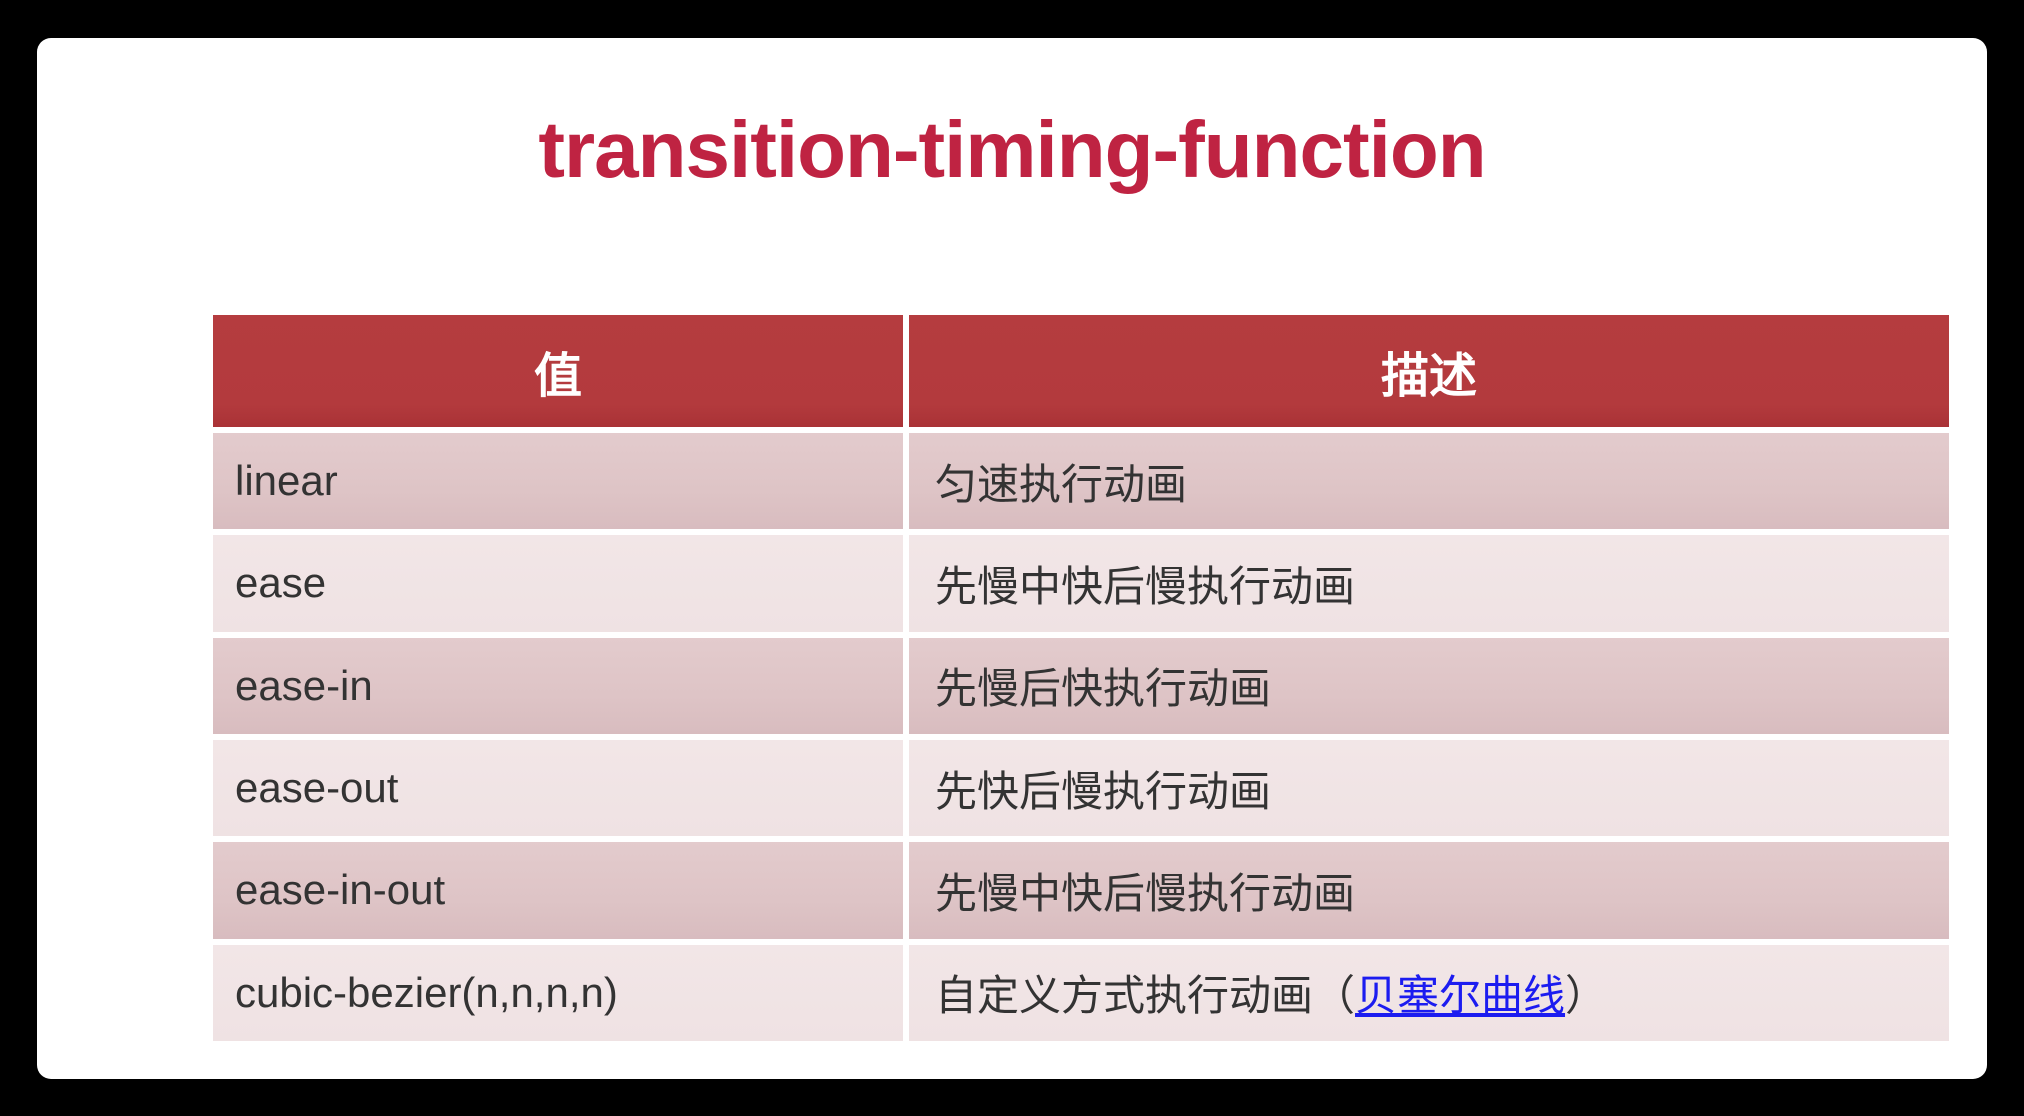  What do you see at coordinates (558, 788) in the screenshot?
I see `value-cell: ease-out` at bounding box center [558, 788].